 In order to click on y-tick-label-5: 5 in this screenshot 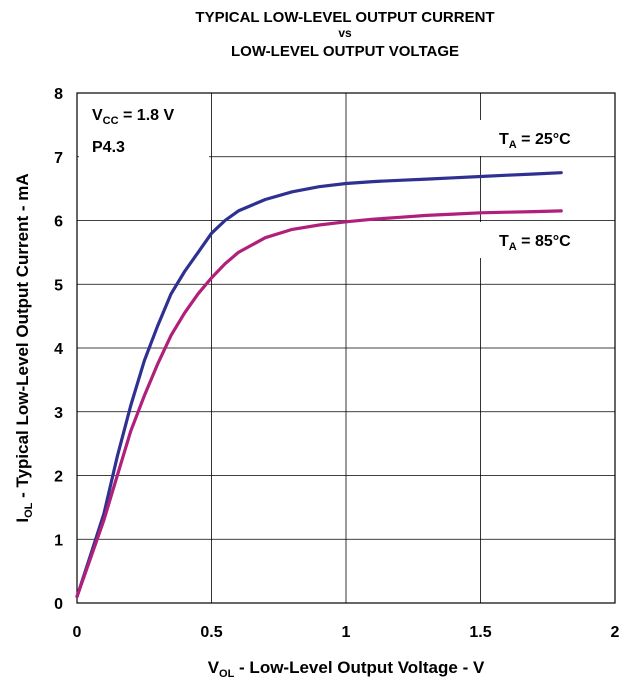, I will do `click(58, 285)`.